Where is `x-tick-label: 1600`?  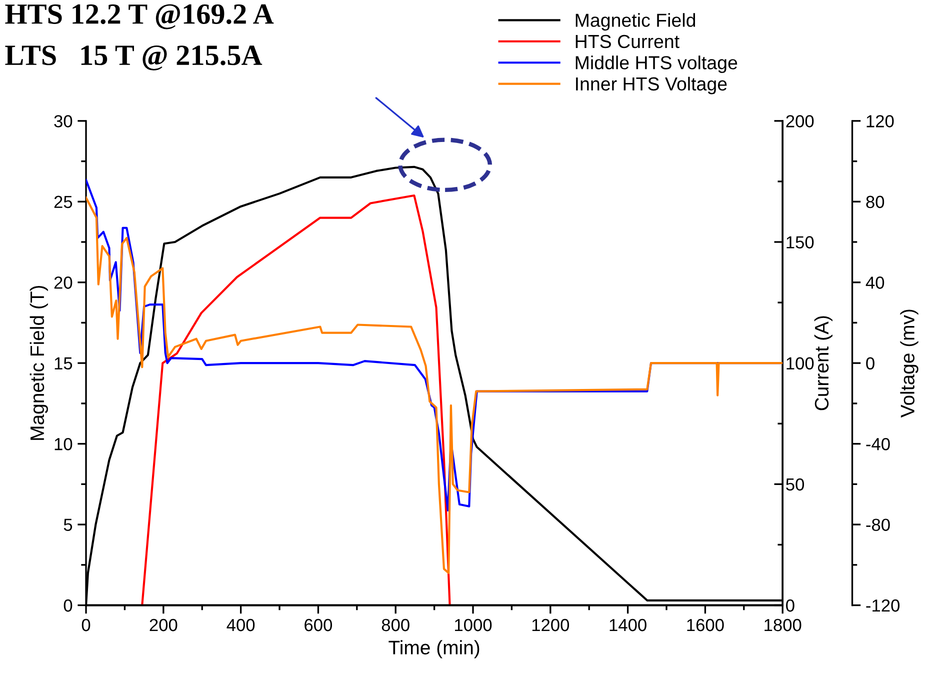 x-tick-label: 1600 is located at coordinates (705, 625).